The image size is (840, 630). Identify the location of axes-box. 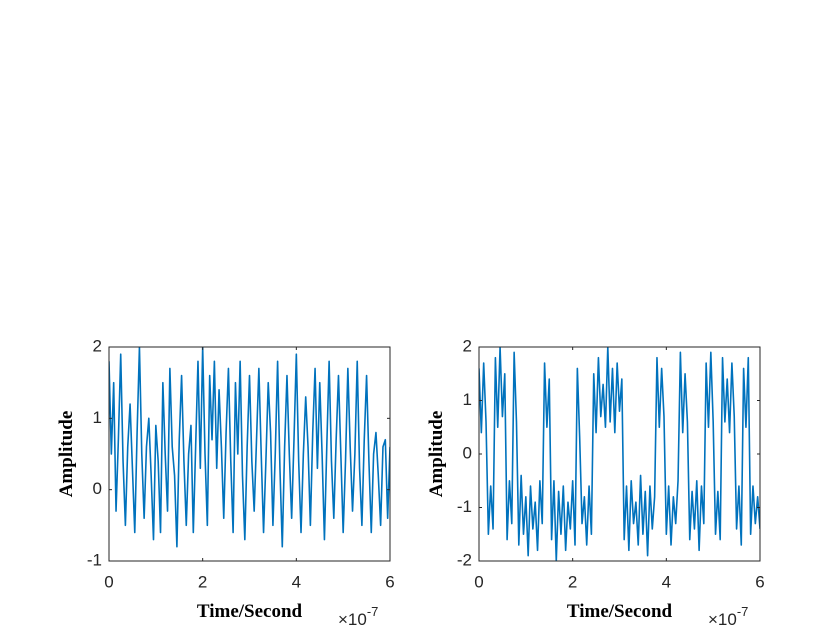
(249, 454).